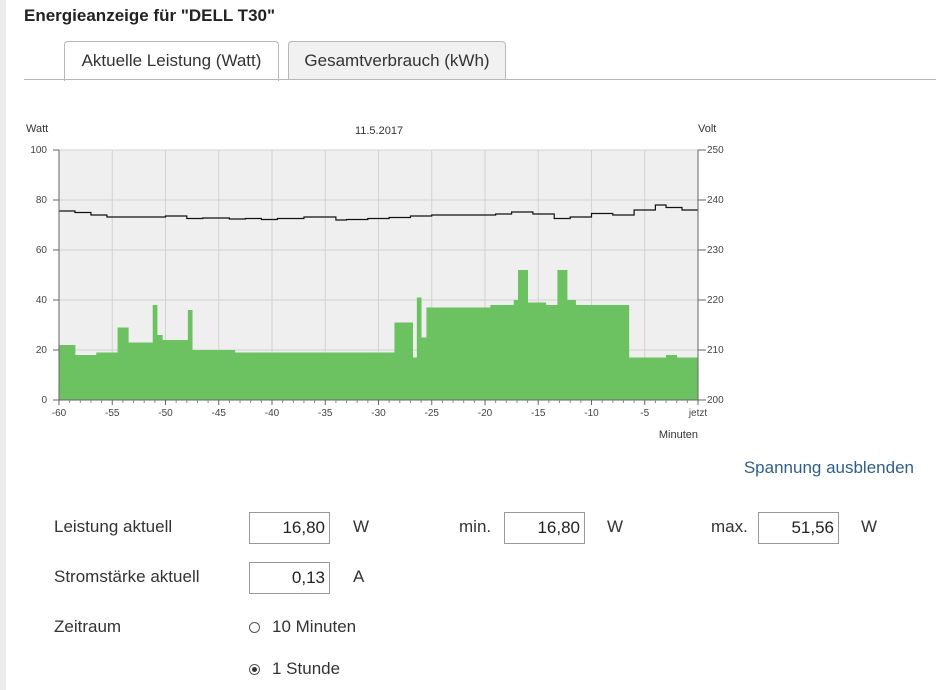  I want to click on x-tick-label: -5, so click(644, 413).